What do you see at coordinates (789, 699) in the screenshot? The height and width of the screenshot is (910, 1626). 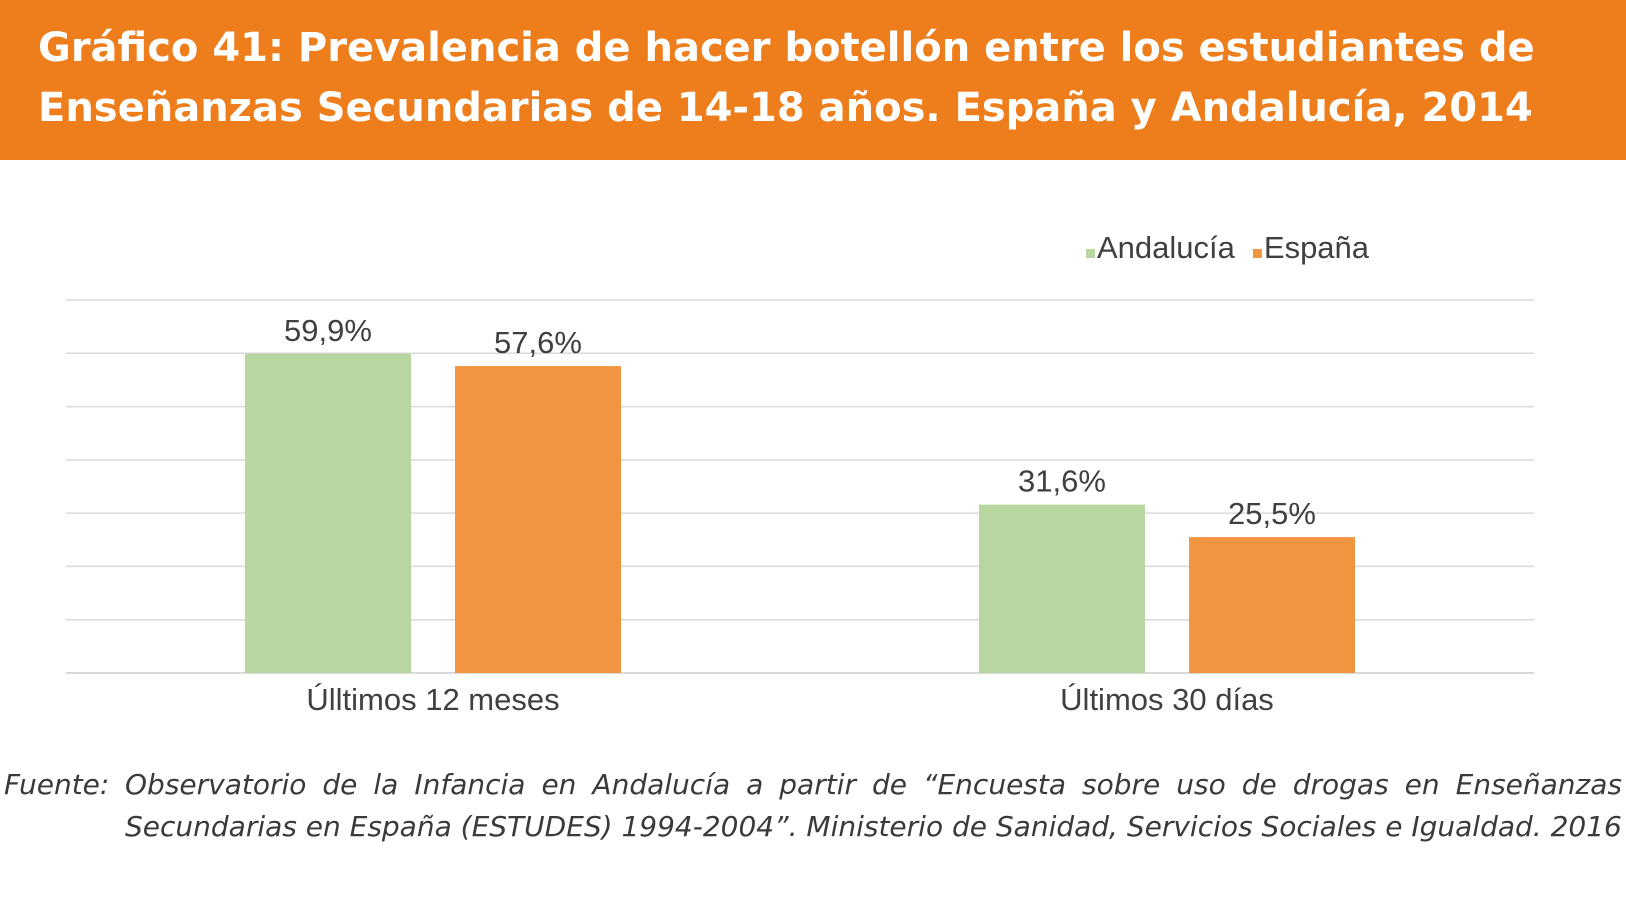 I see `x-axis: Úlltimos 12 meses Últimos 30 días` at bounding box center [789, 699].